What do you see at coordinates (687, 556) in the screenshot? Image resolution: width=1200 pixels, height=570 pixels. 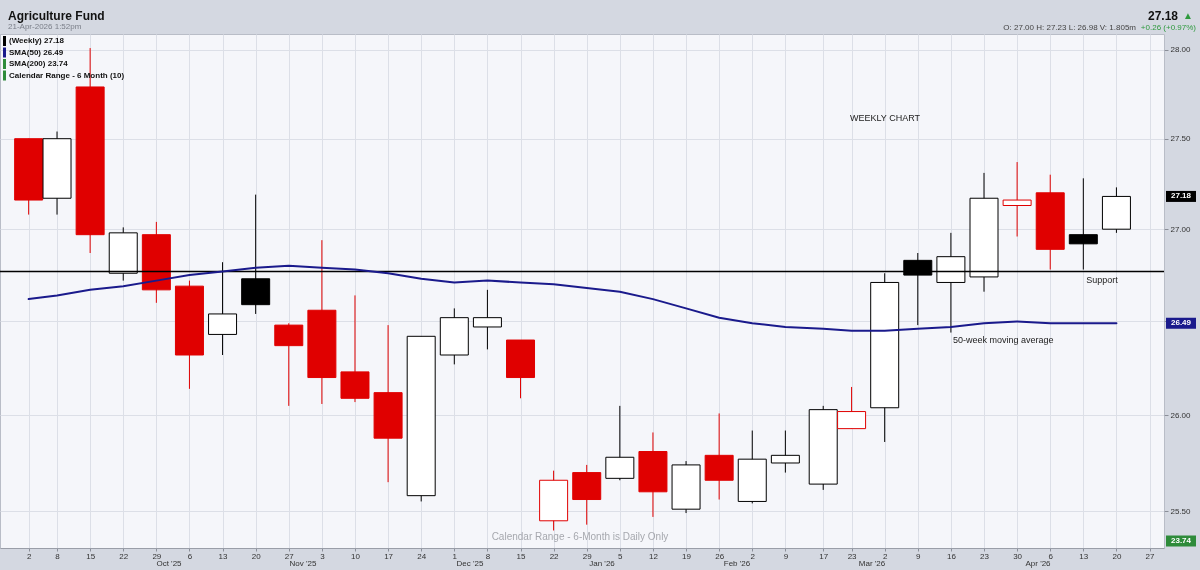 I see `x-tick-label: 19` at bounding box center [687, 556].